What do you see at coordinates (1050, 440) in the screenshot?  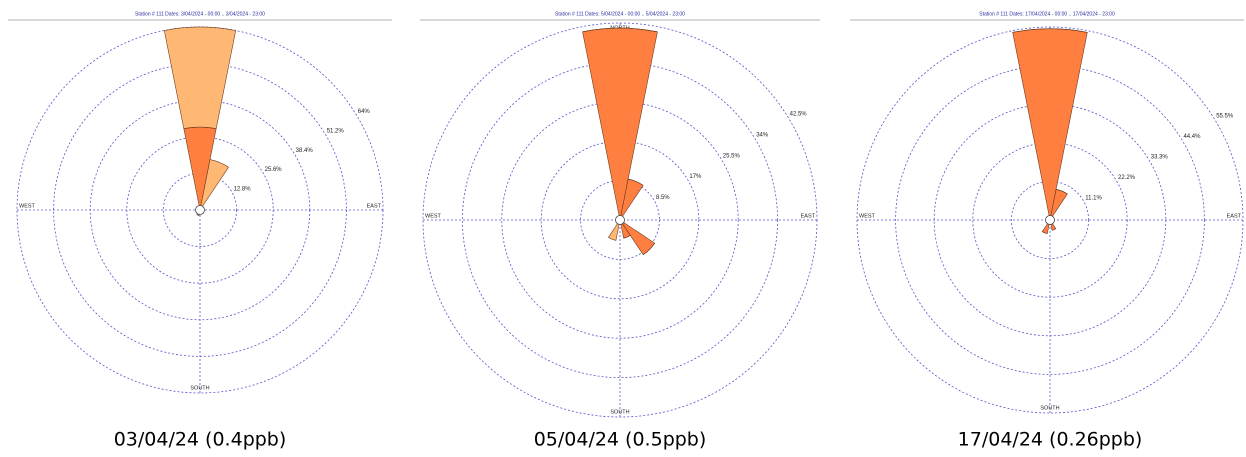 I see `caption: 17/04/24 (0.26ppb)` at bounding box center [1050, 440].